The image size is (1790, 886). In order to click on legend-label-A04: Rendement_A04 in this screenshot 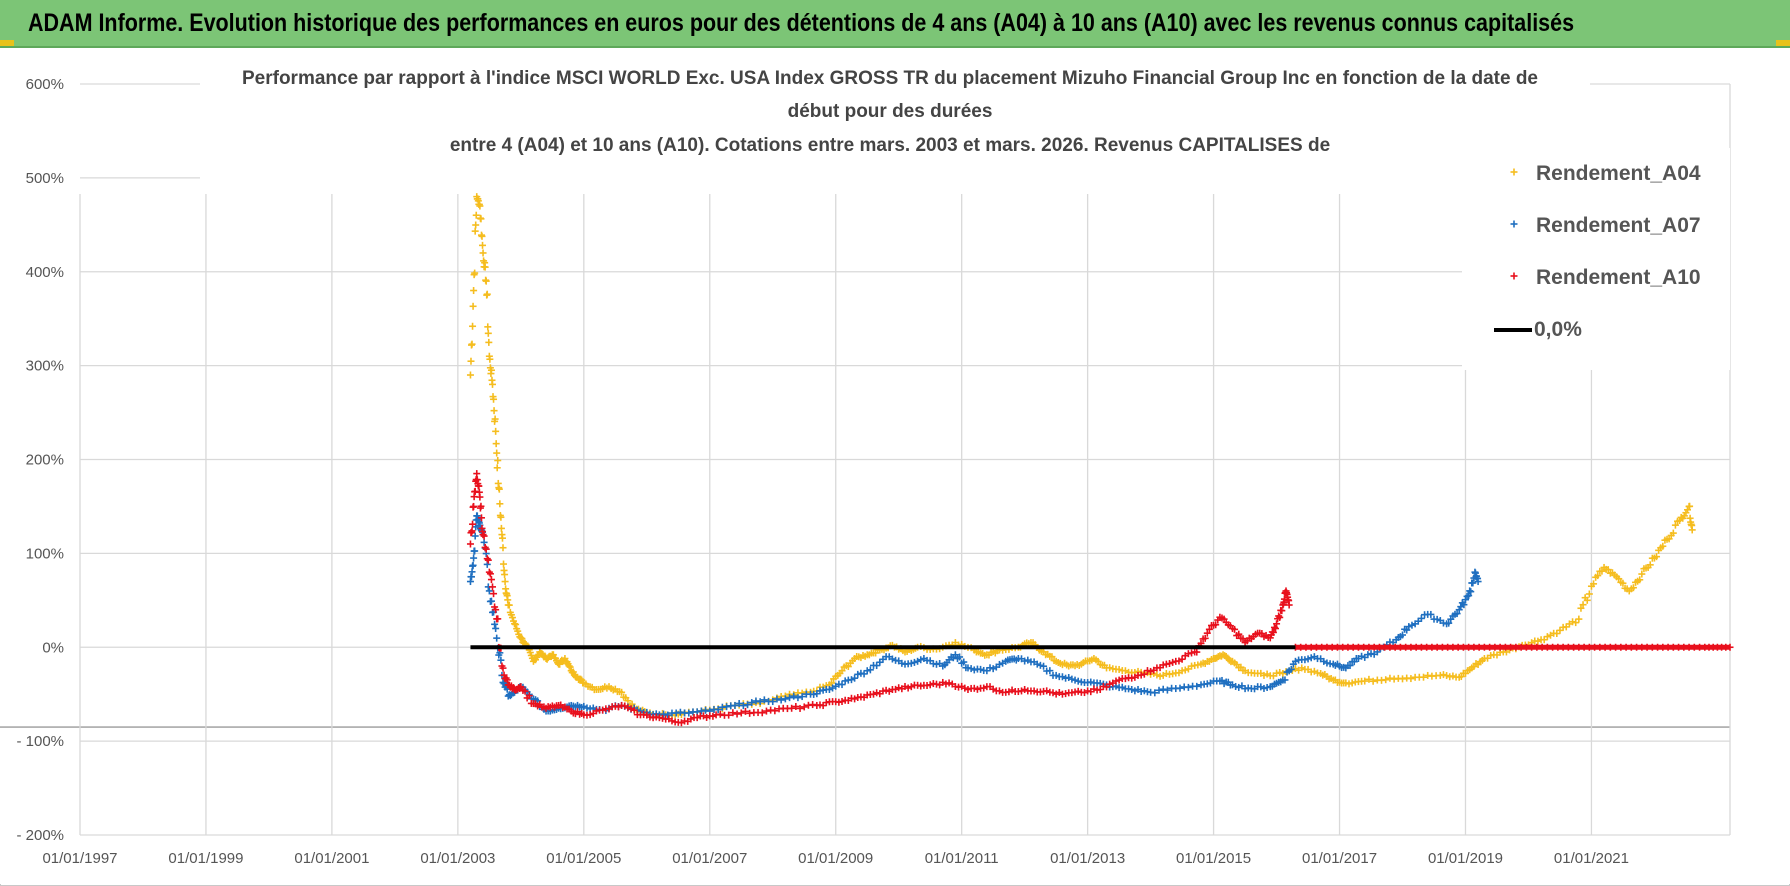, I will do `click(1618, 173)`.